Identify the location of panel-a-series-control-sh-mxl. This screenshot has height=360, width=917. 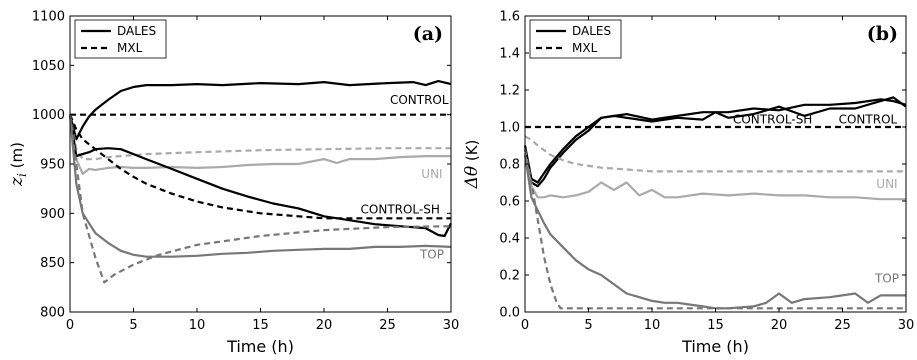
(259, 167).